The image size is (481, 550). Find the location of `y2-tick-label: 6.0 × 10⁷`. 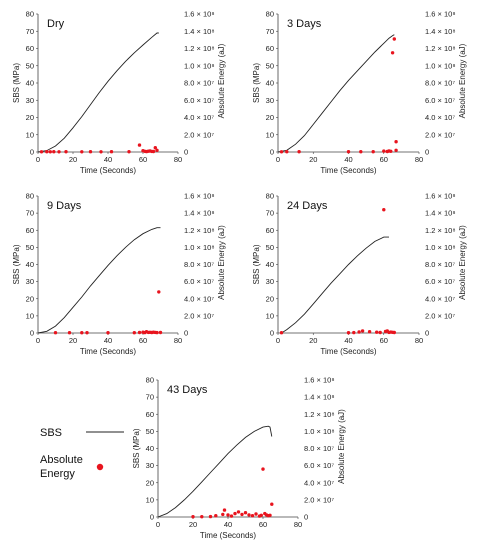

y2-tick-label: 6.0 × 10⁷ is located at coordinates (440, 281).